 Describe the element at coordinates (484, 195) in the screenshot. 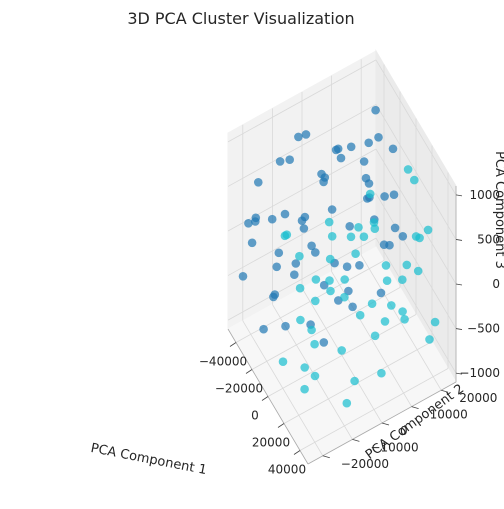

I see `z-tick-label: 1000` at that location.